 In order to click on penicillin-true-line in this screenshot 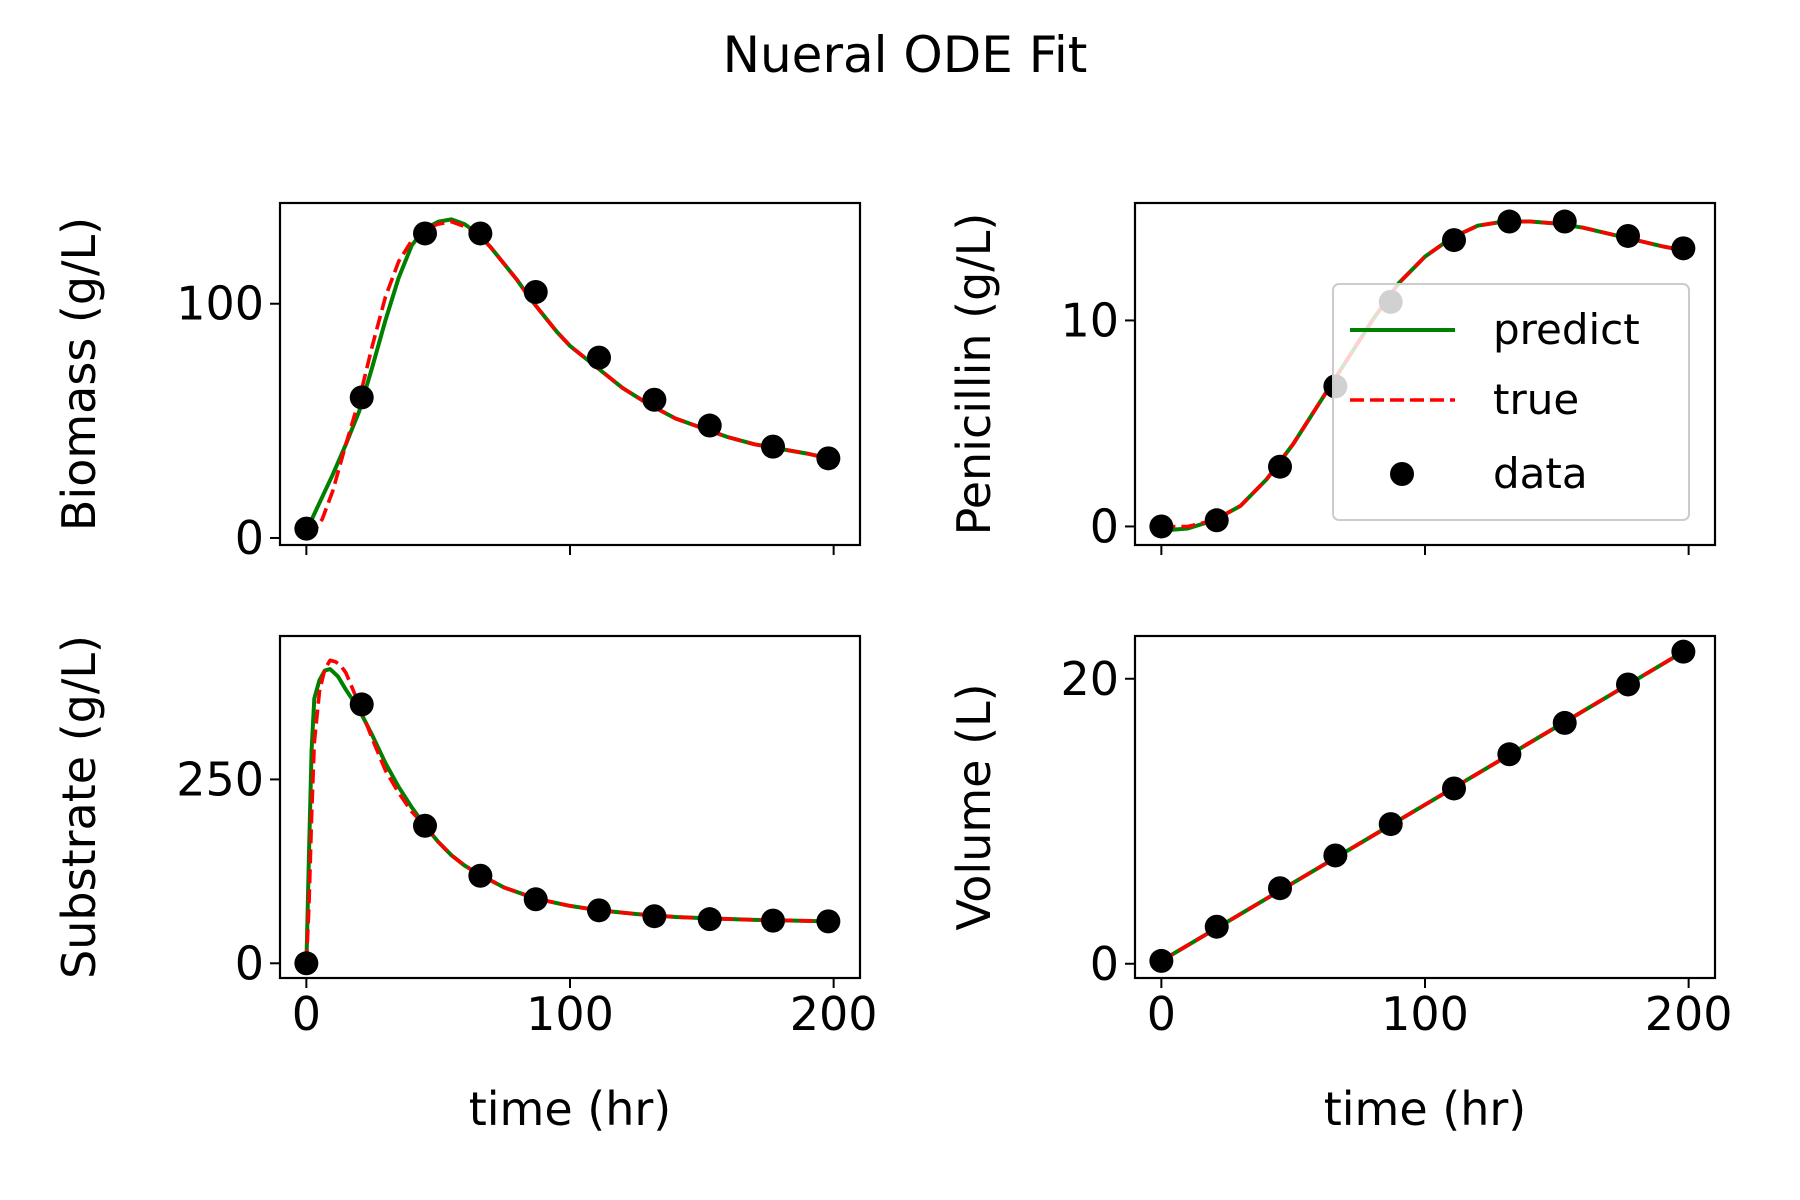, I will do `click(1422, 374)`.